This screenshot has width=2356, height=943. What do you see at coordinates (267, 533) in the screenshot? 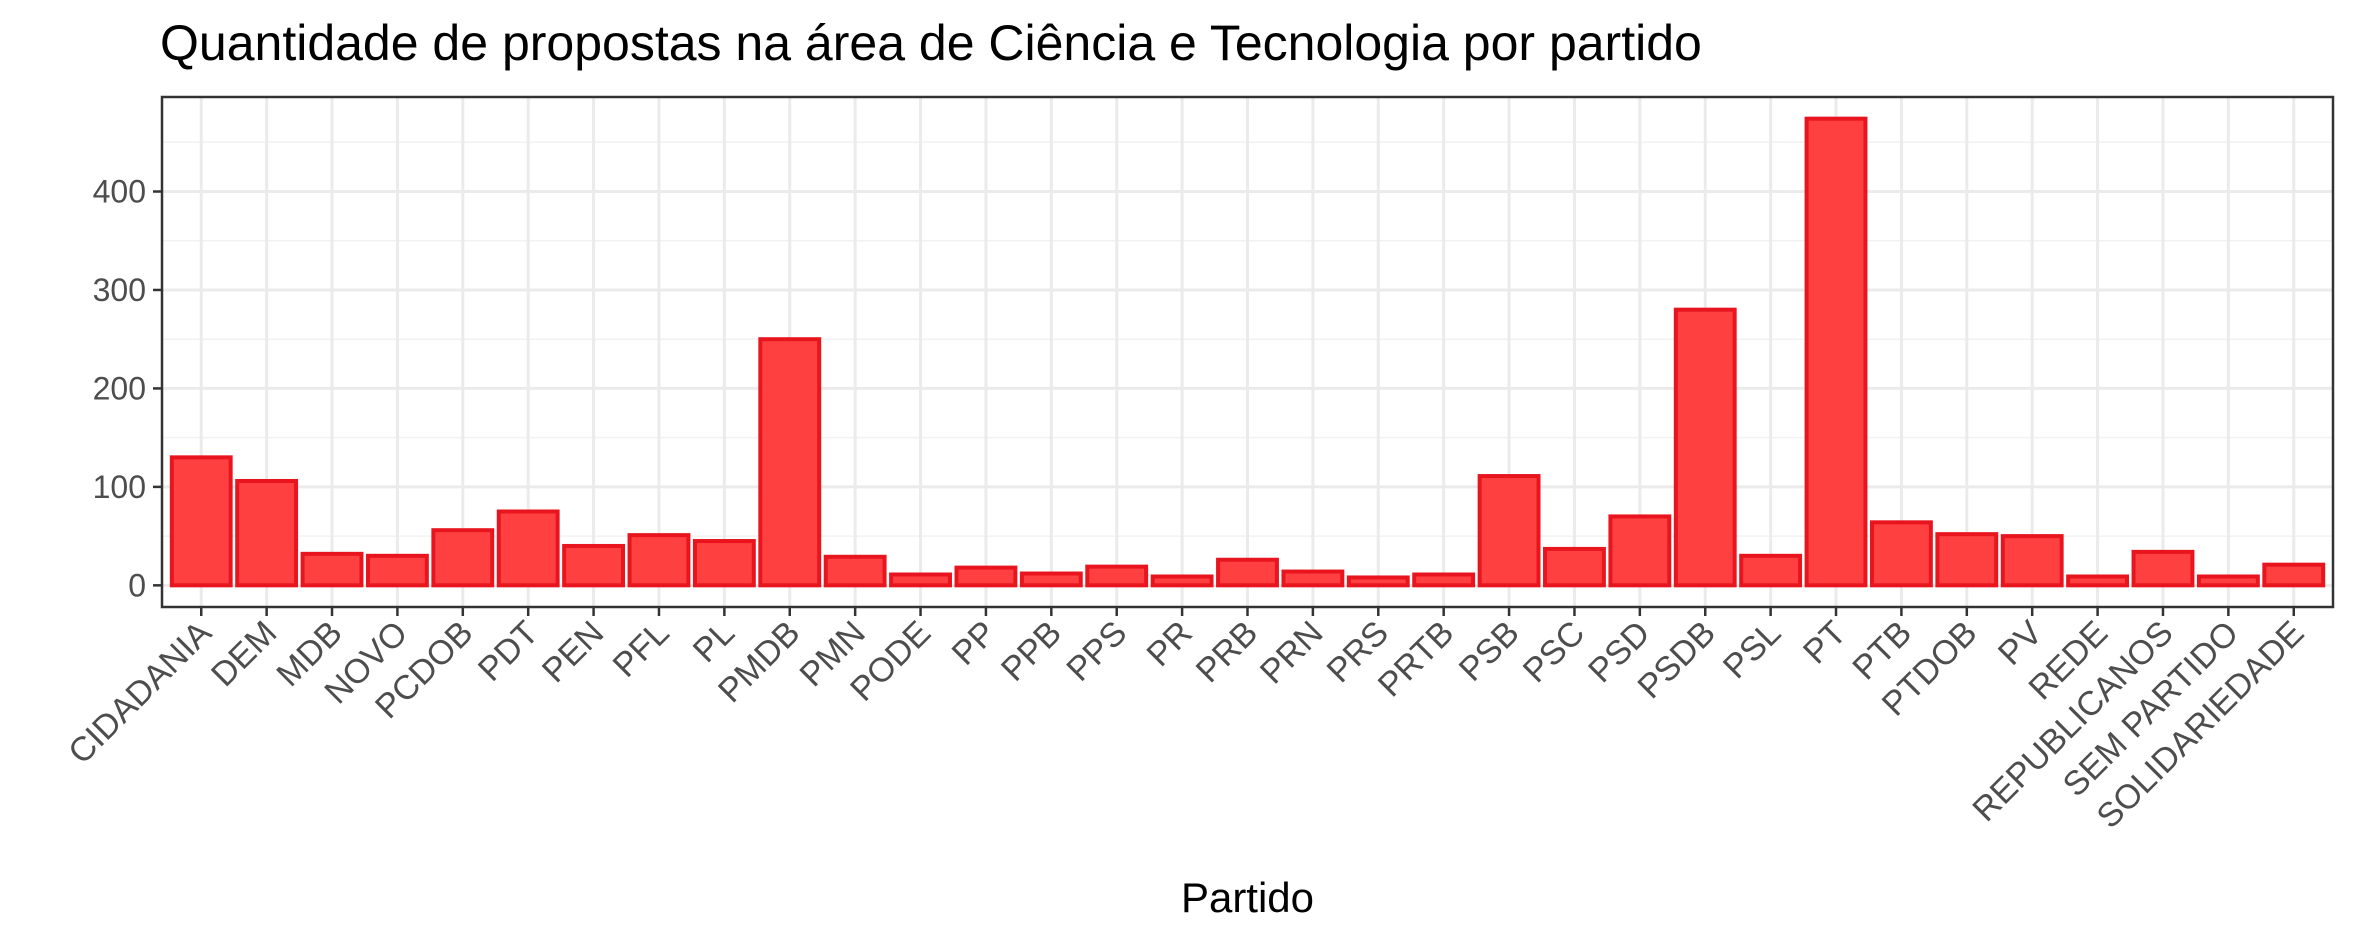
I see `bar-dem` at bounding box center [267, 533].